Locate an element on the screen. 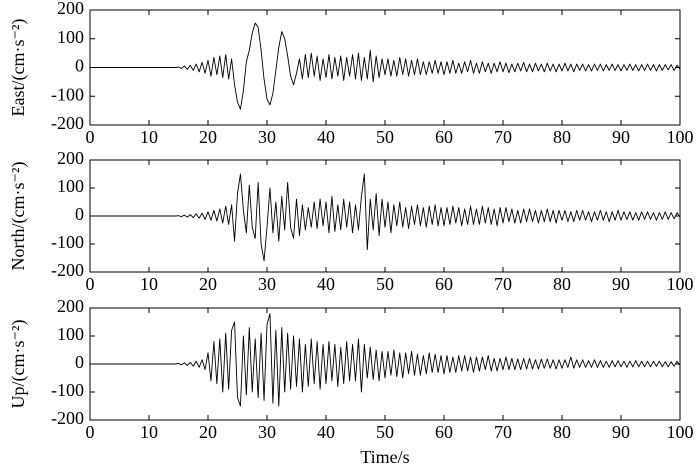  y-axis-label: North/(cm·s⁻²) is located at coordinates (18, 216).